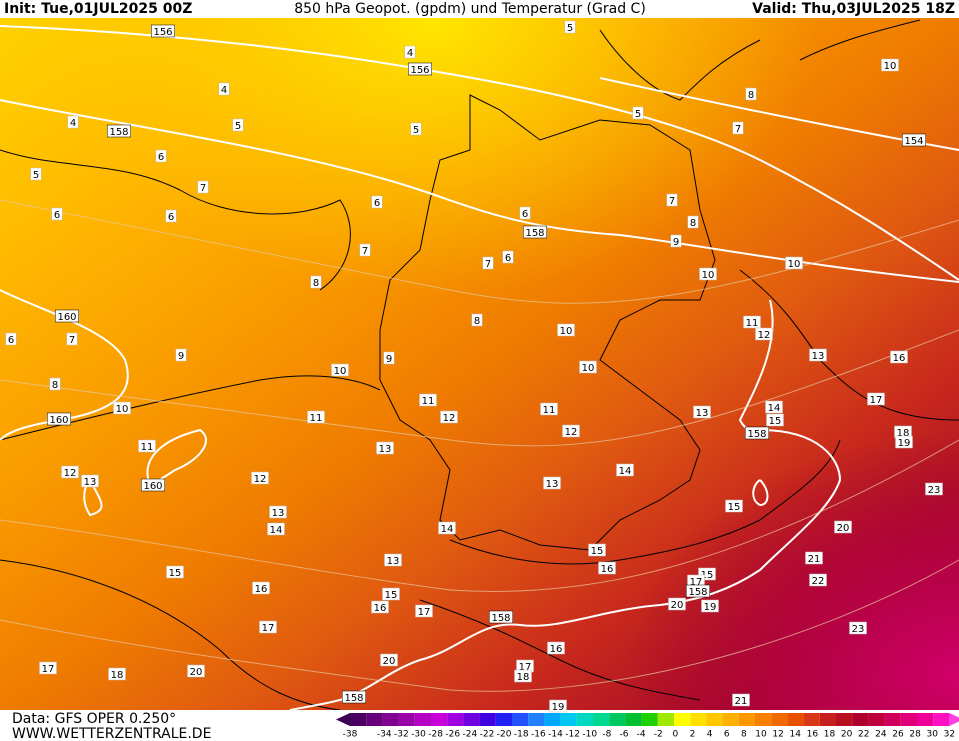 This screenshot has width=959, height=741. Describe the element at coordinates (111, 733) in the screenshot. I see `site: WWW.WETTERZENTRALE.DE` at that location.